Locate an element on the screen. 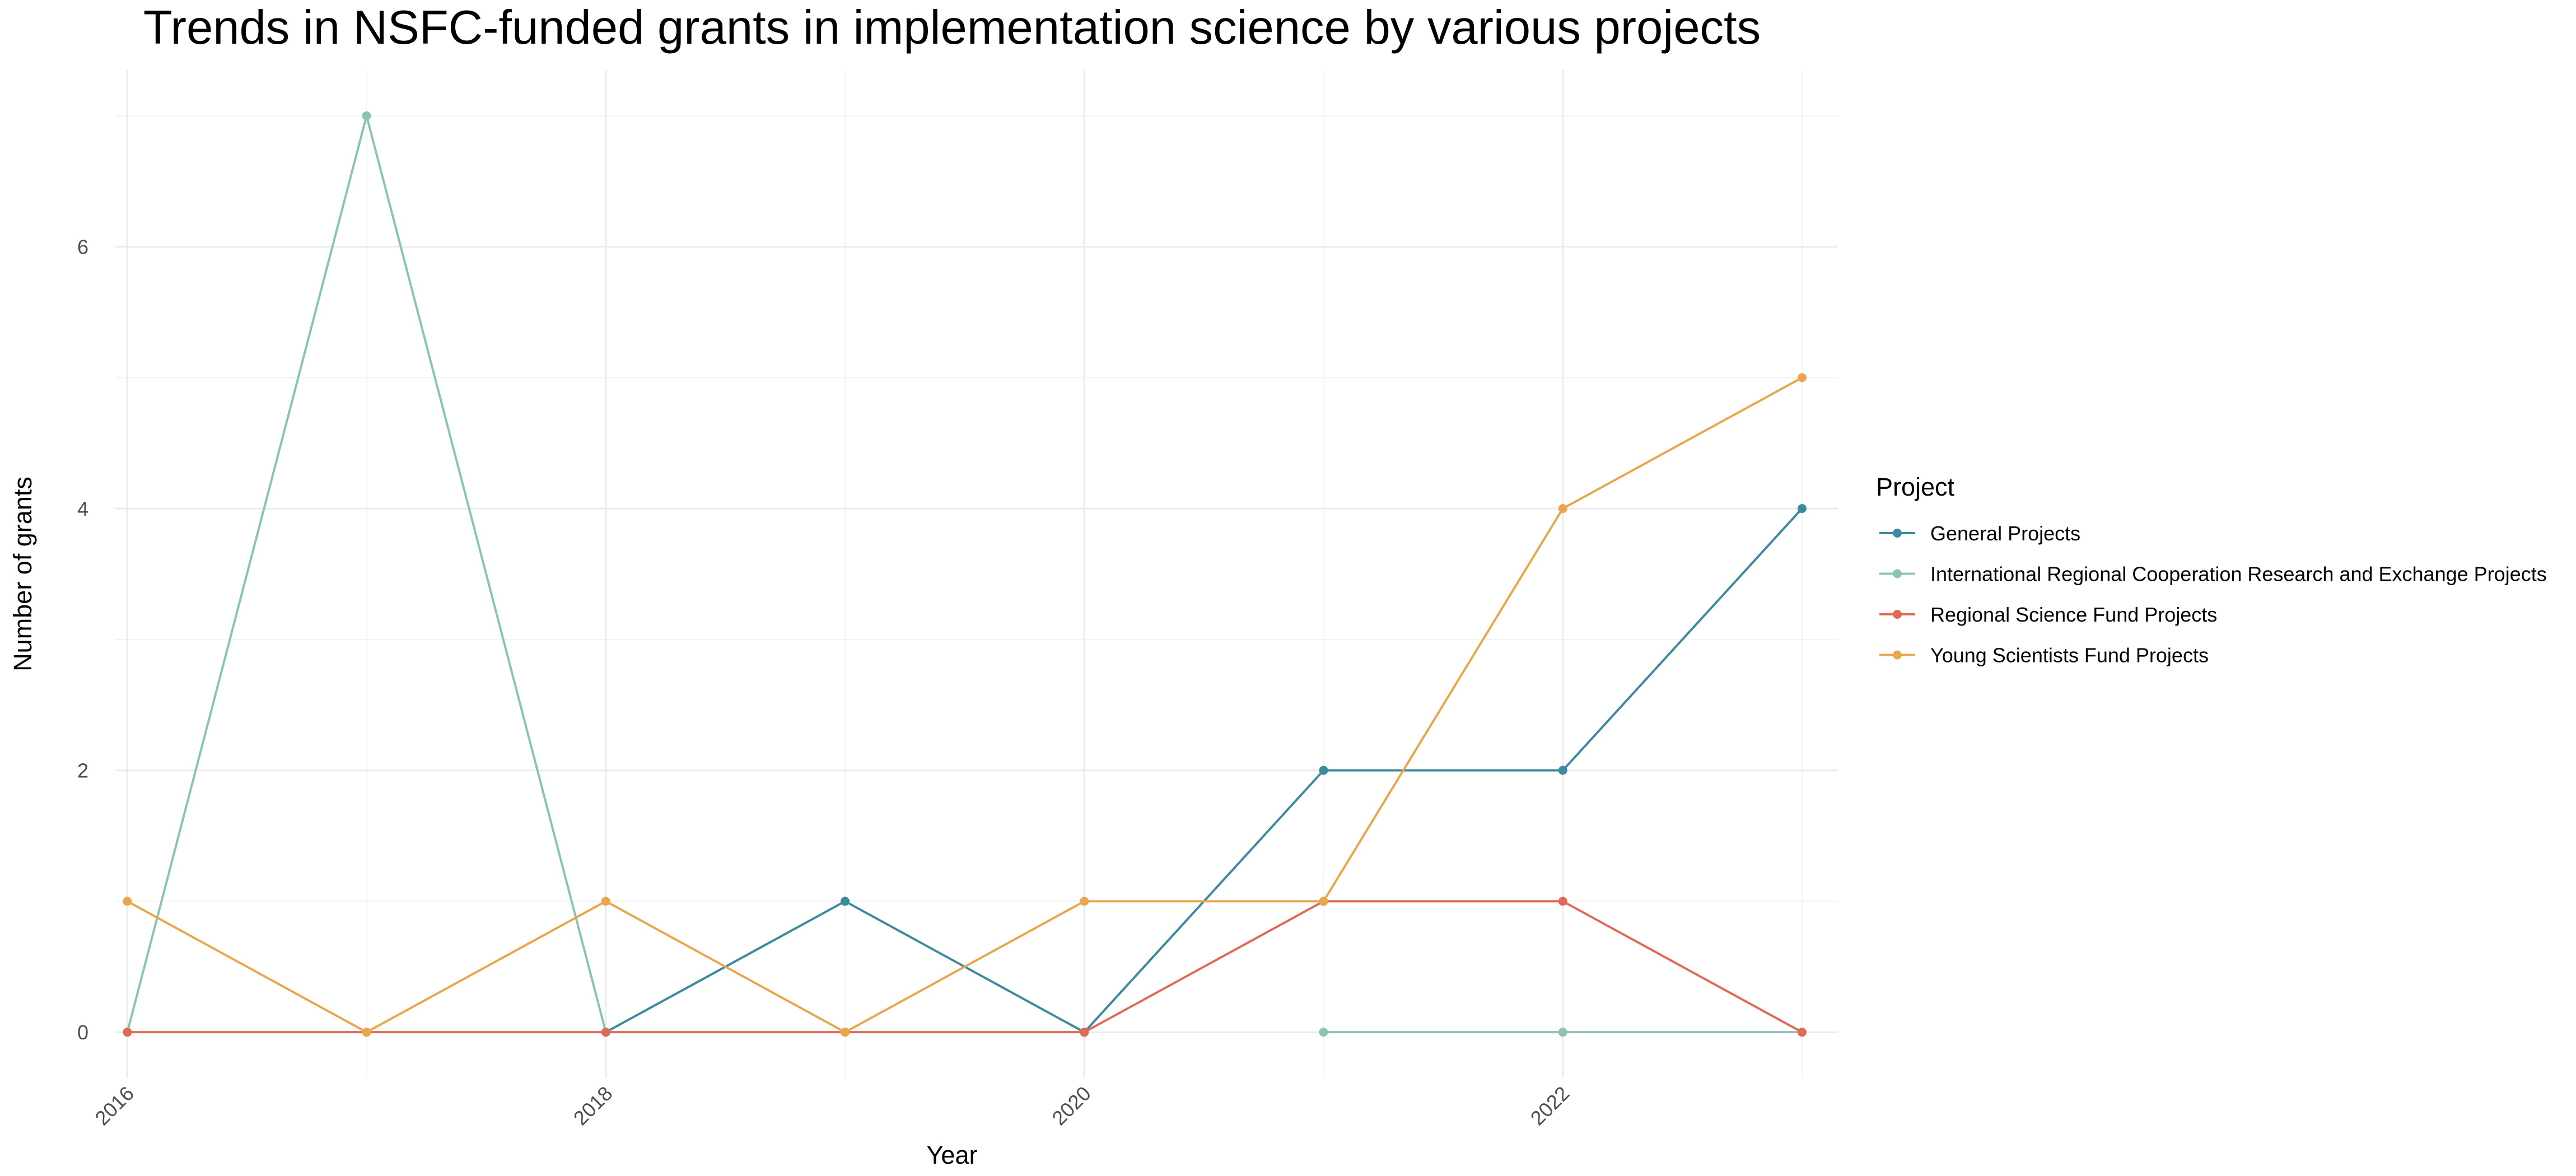 This screenshot has width=2576, height=1176. x-tick-label: 2022 is located at coordinates (1550, 1106).